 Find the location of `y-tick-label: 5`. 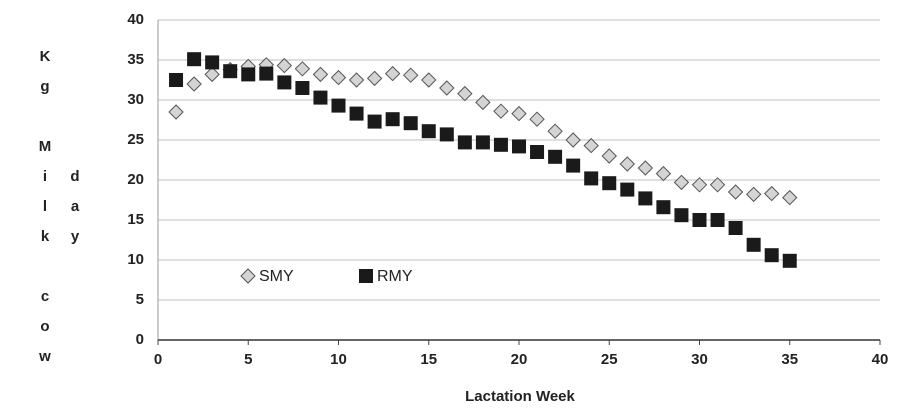

y-tick-label: 5 is located at coordinates (140, 299).